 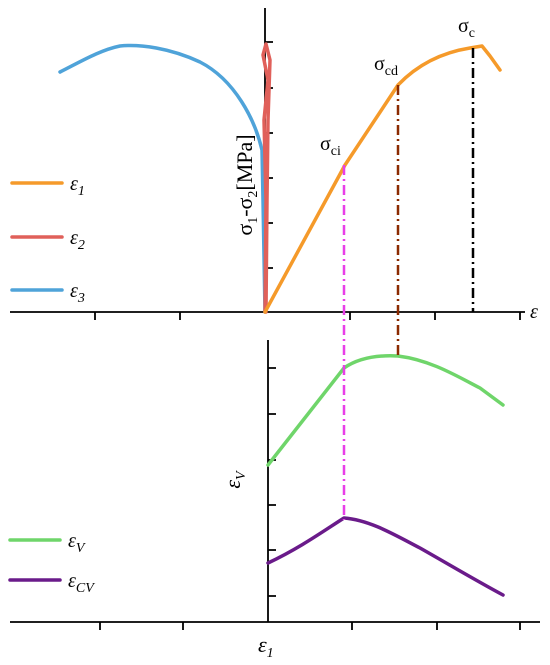 I want to click on svg-text: ε1, so click(x=77, y=186).